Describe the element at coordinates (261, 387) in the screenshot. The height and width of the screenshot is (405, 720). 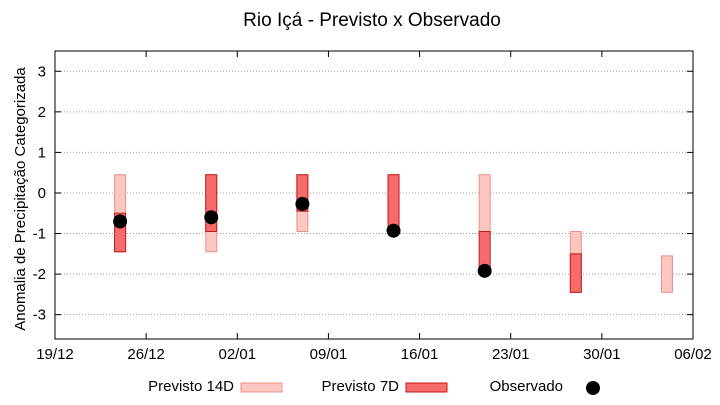
I see `legend-swatch-previsto-14d` at that location.